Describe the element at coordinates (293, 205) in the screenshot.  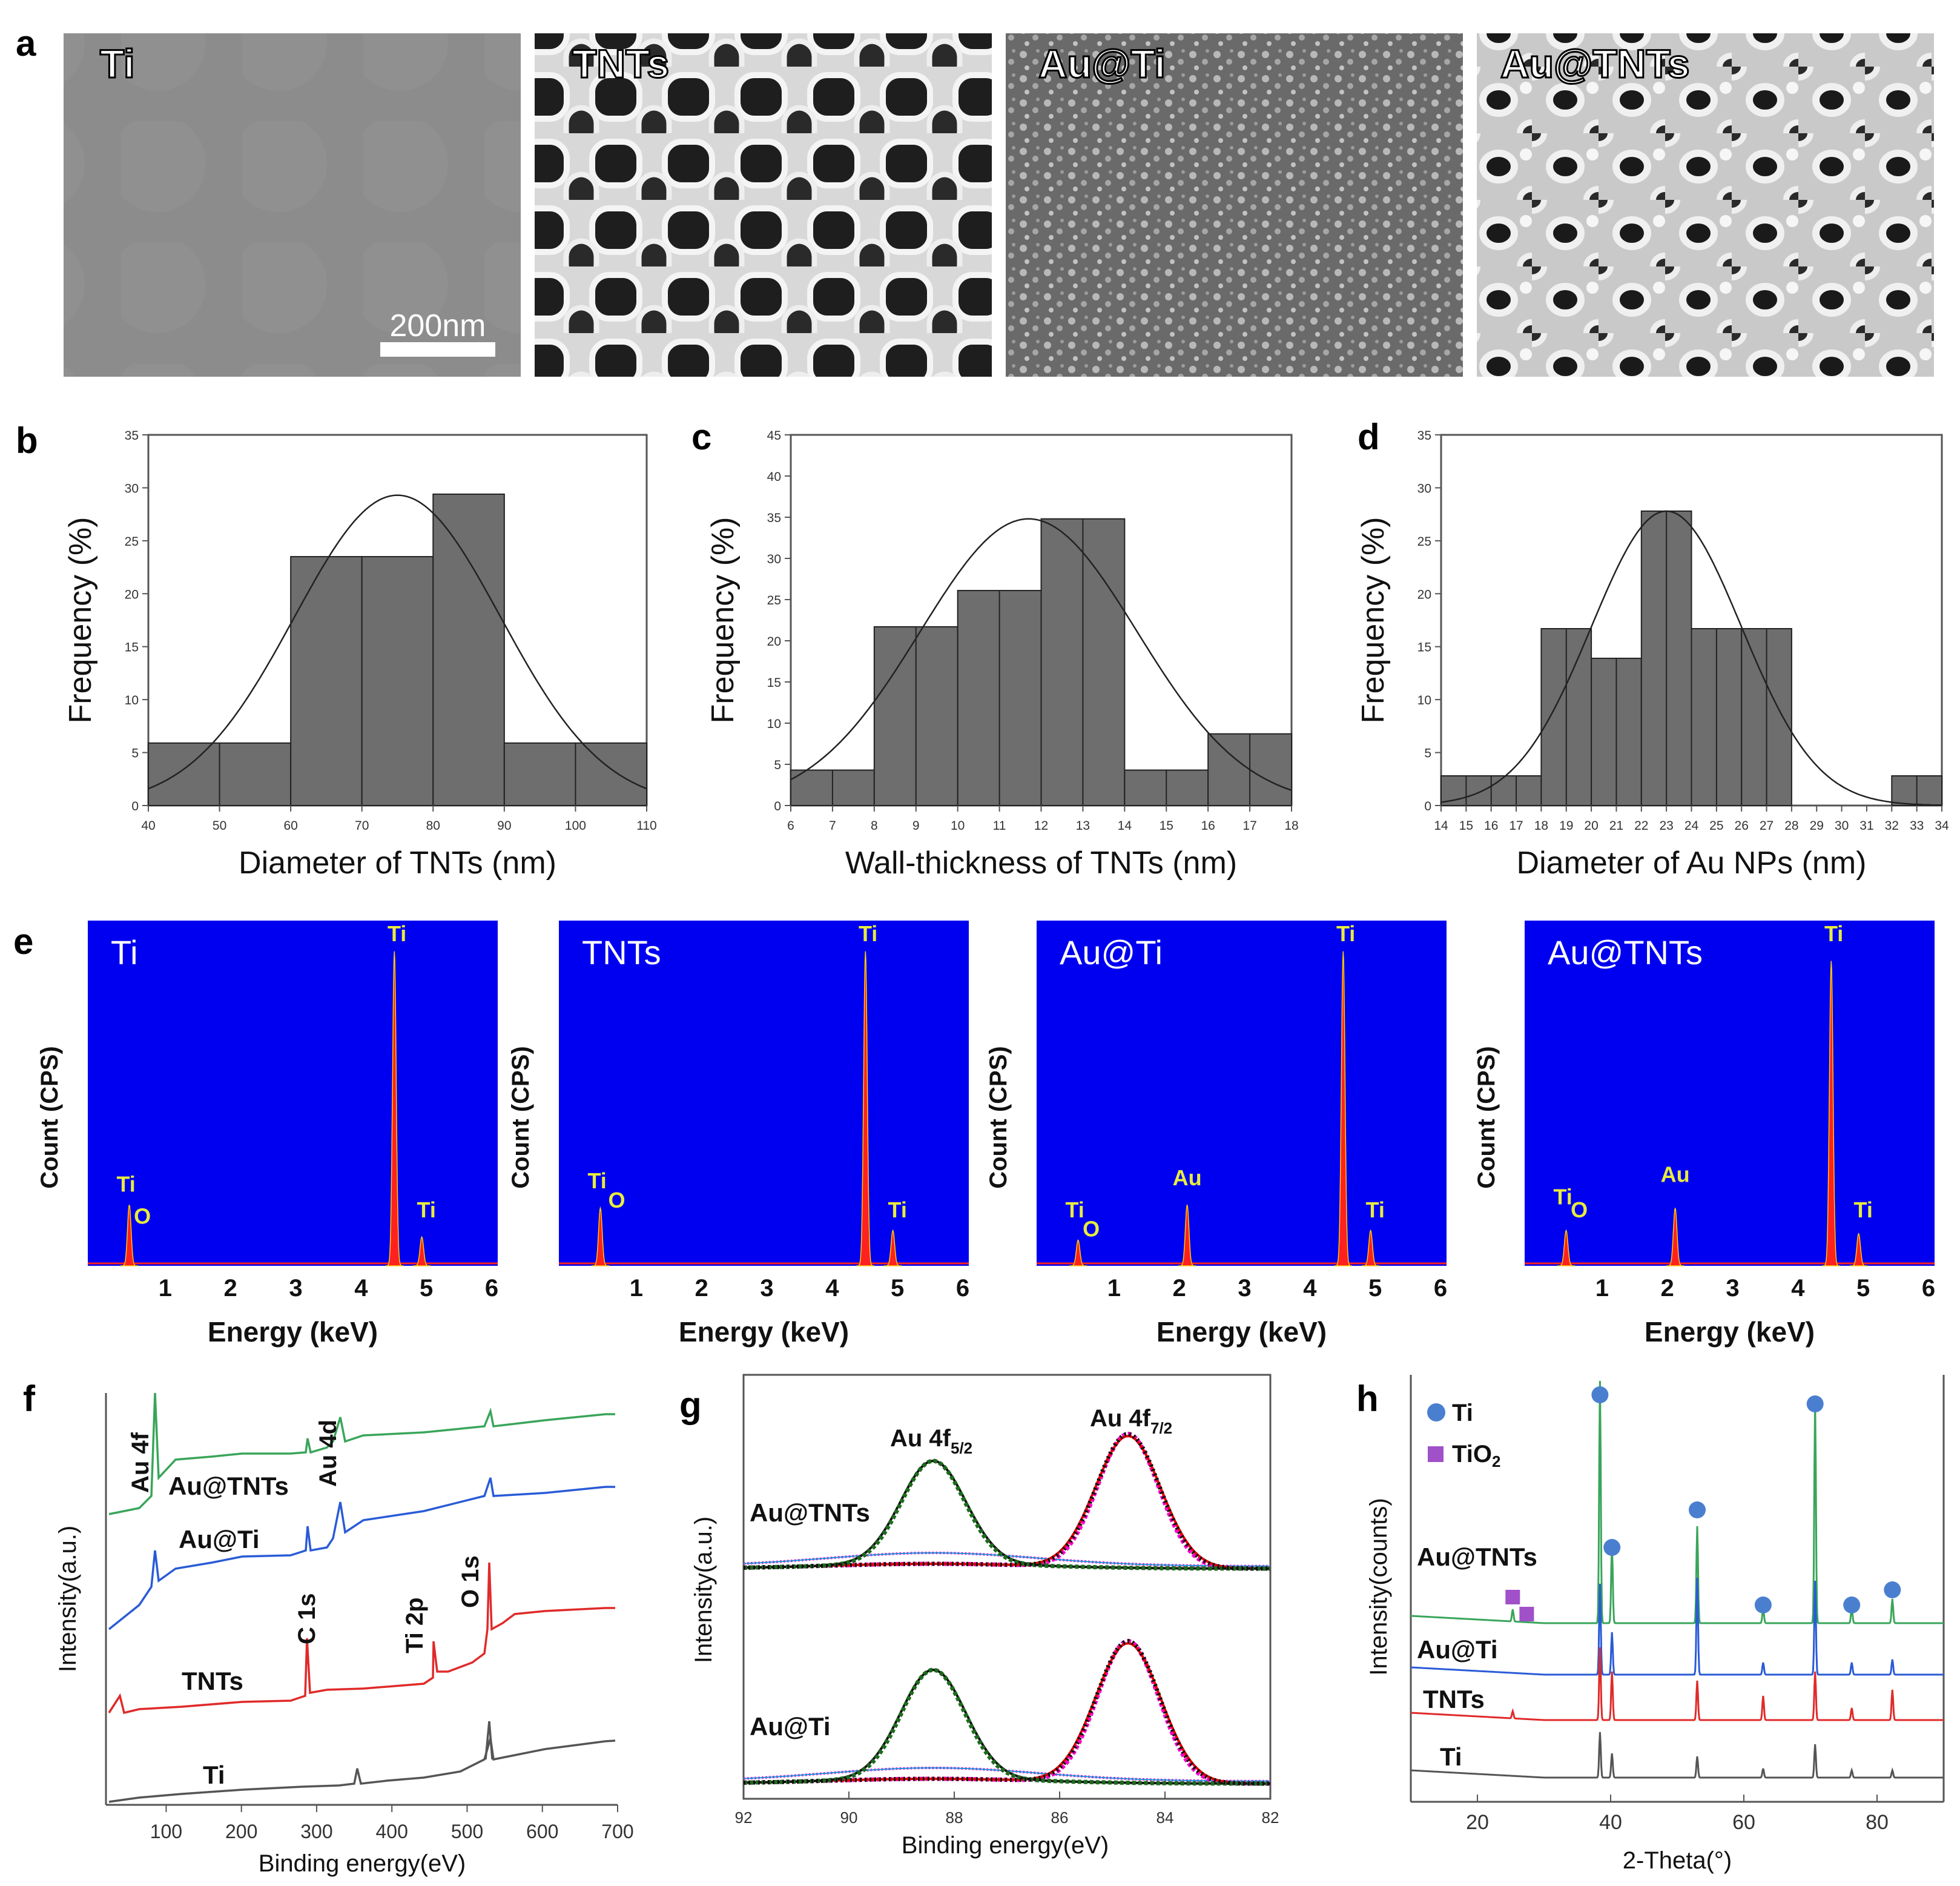
I see `sem-image-ti: Ti 200nm` at that location.